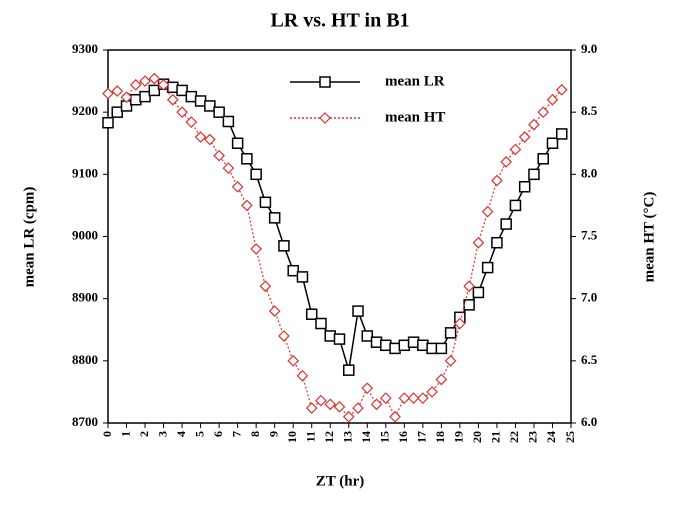  I want to click on x-tick-label: 20, so click(477, 437).